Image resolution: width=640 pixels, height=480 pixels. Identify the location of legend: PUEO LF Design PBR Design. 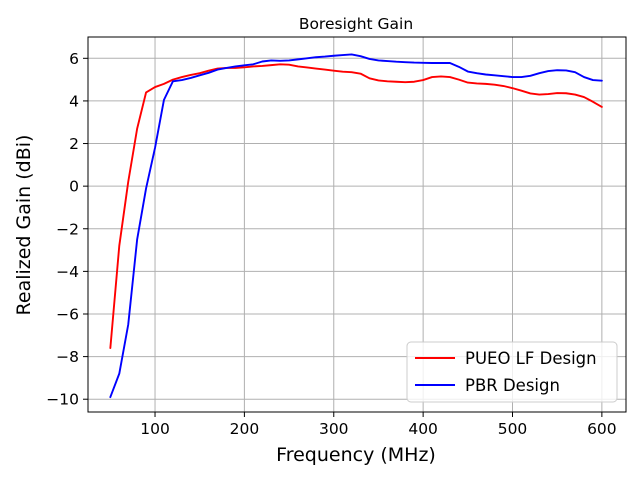
(512, 372).